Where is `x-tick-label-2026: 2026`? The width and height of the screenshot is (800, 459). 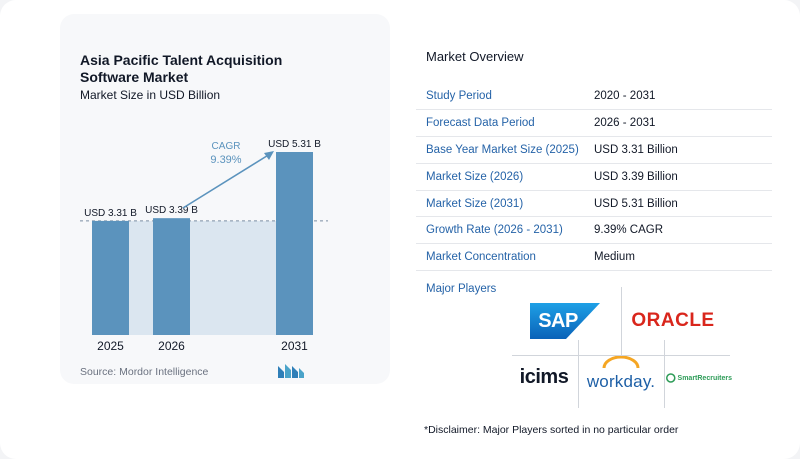
x-tick-label-2026: 2026 is located at coordinates (171, 346).